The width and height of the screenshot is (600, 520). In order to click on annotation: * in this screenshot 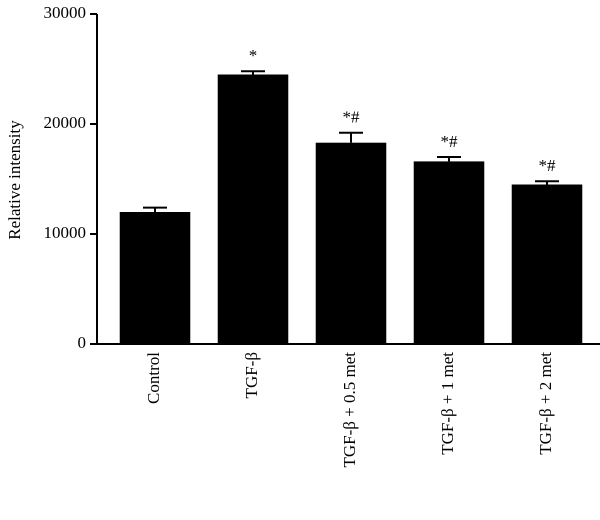, I will do `click(253, 55)`.